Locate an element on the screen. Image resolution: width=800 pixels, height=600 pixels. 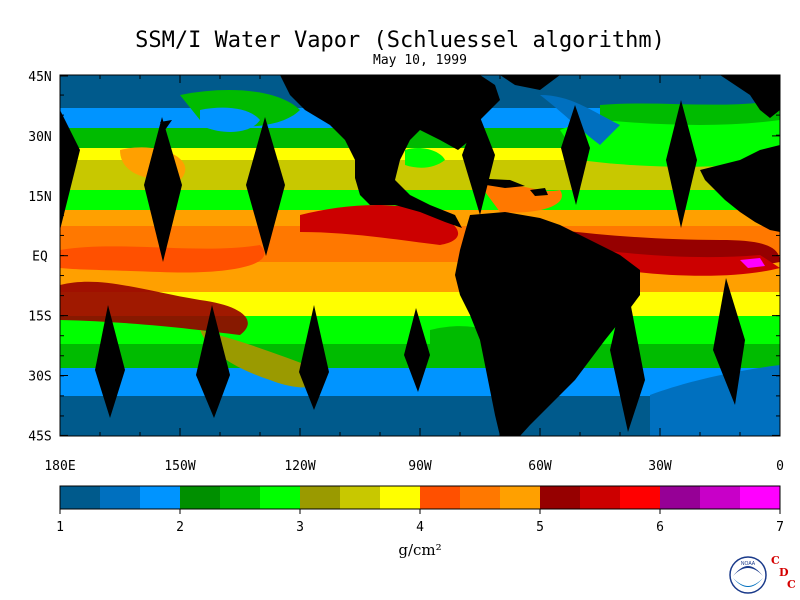
chart-date: May 10, 1999 is located at coordinates (420, 60).